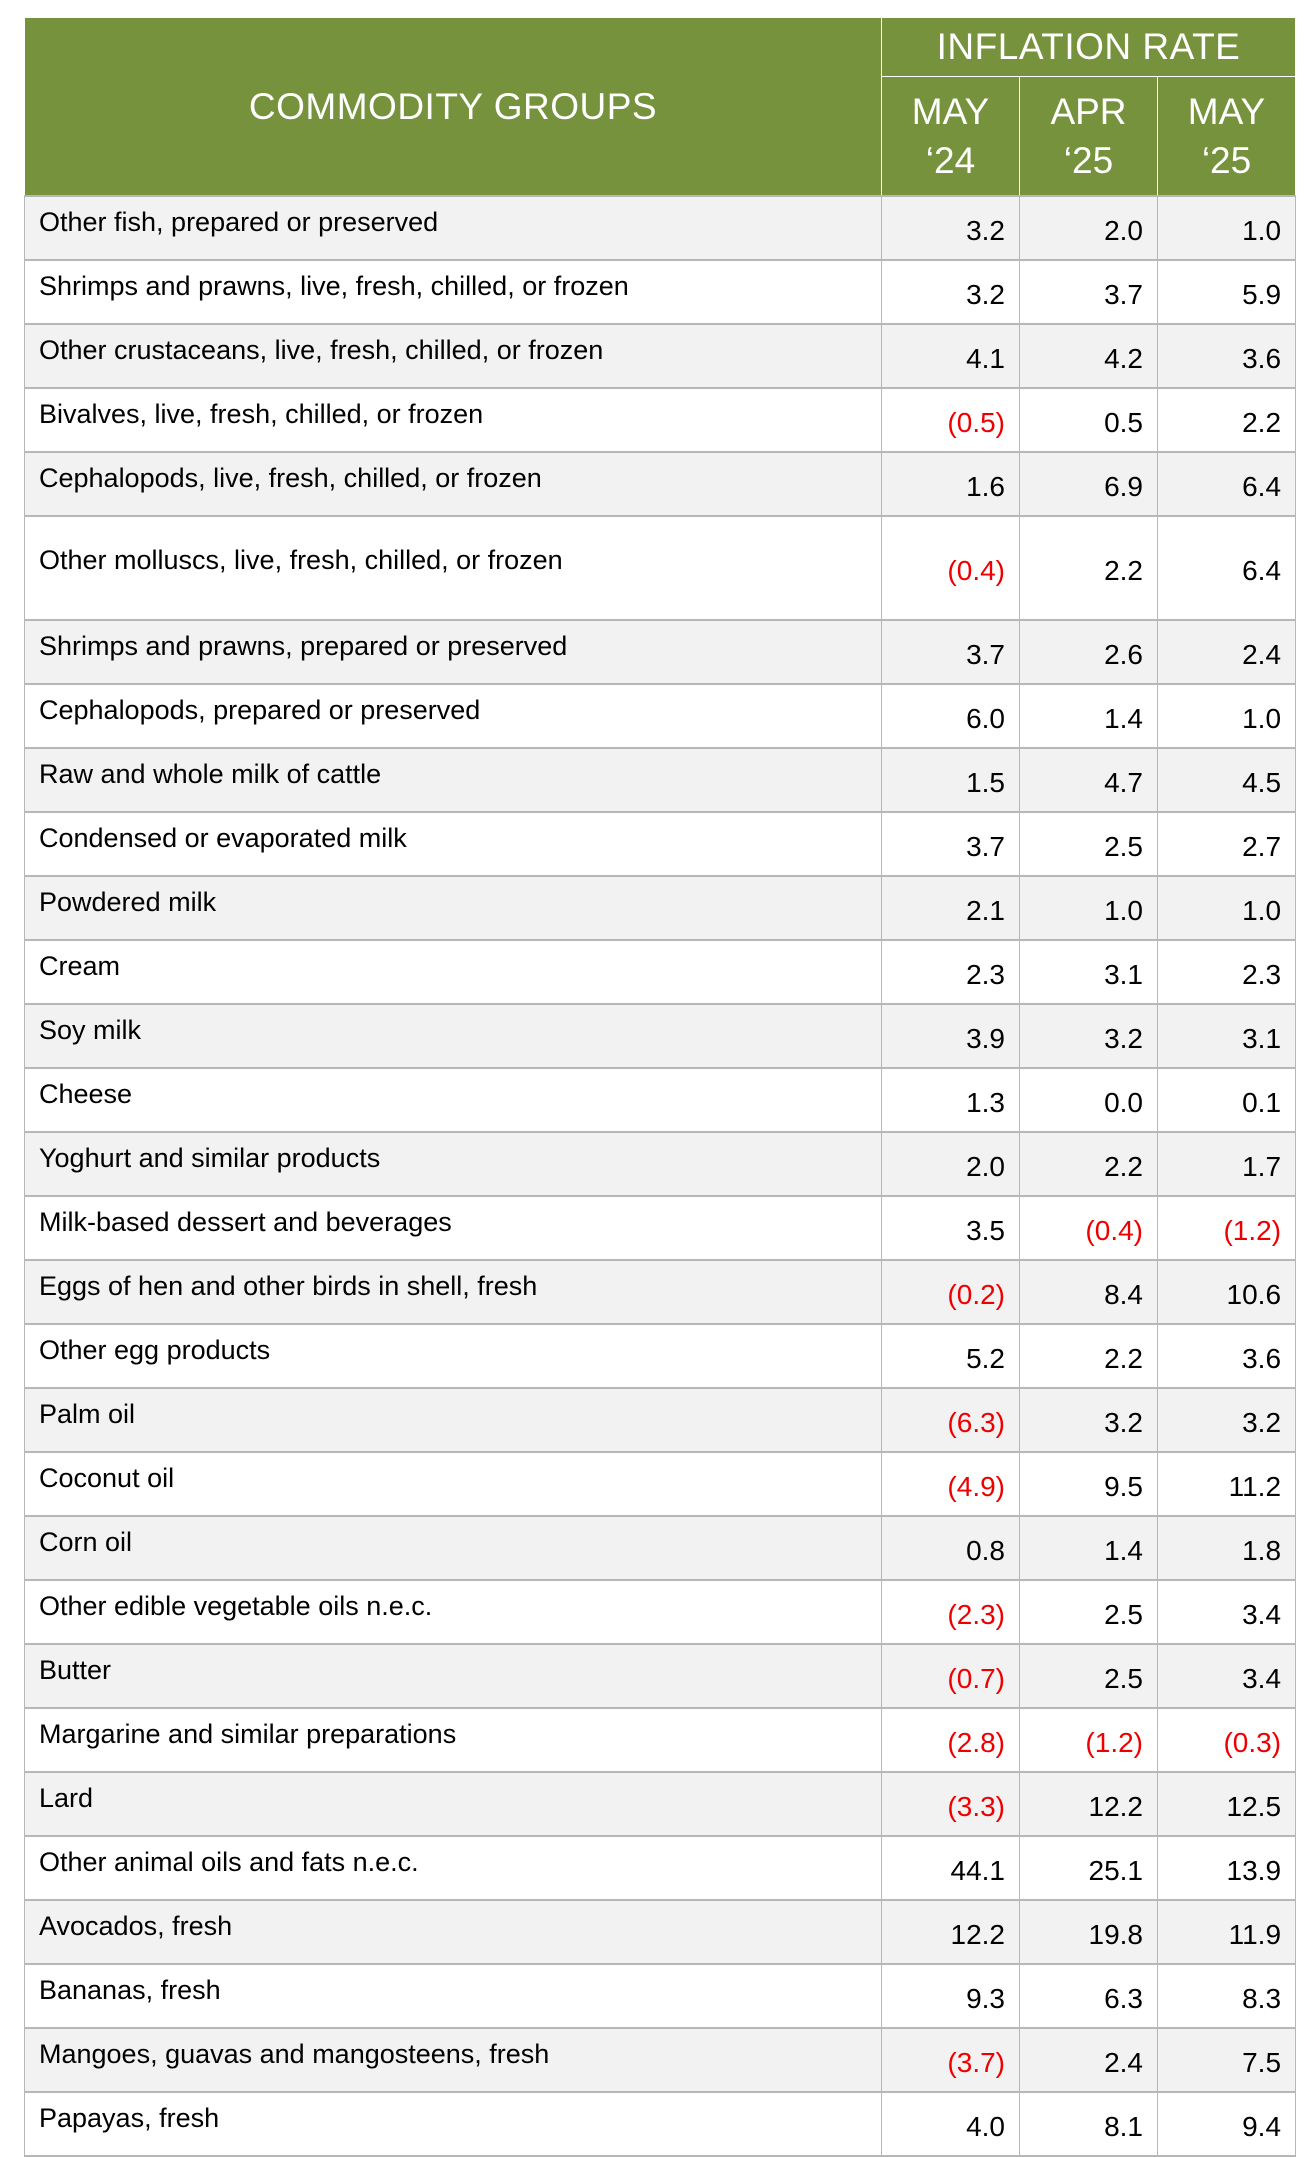  I want to click on inflation-value: 4.0, so click(950, 2124).